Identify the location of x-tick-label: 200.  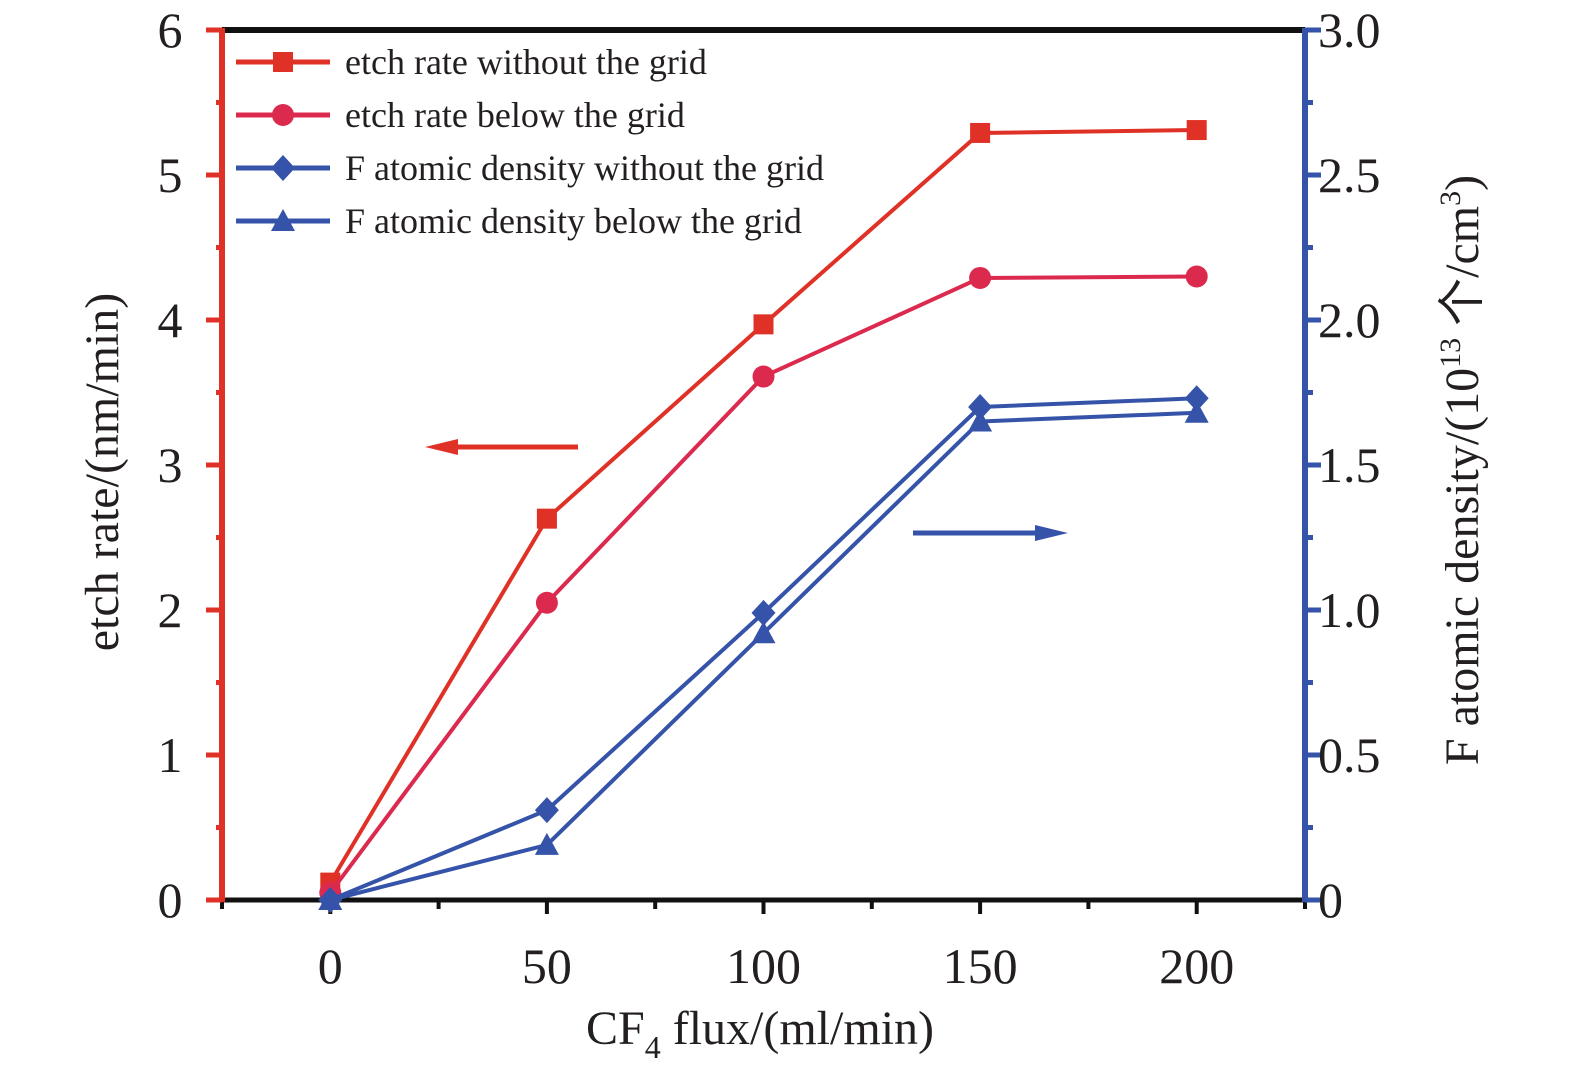
(1196, 966).